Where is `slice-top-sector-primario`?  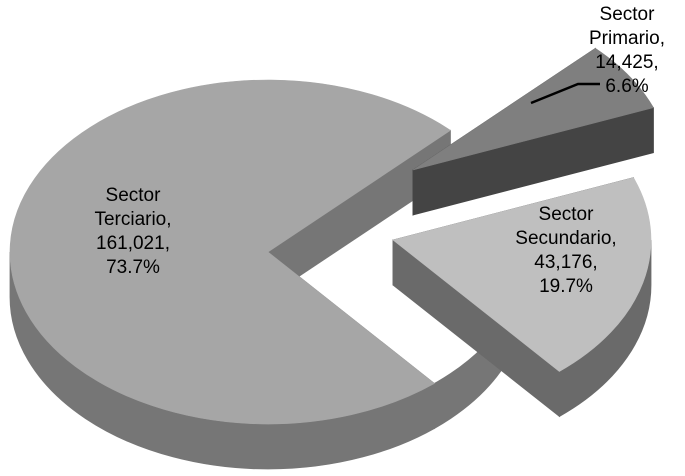 slice-top-sector-primario is located at coordinates (533, 109).